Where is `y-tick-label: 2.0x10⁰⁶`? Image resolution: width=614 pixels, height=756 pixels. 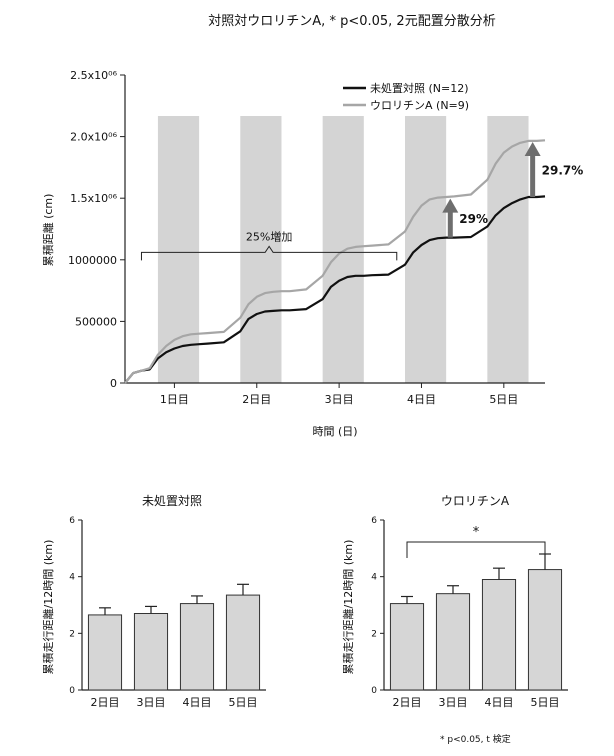
y-tick-label: 2.0x10⁰⁶ is located at coordinates (93, 137).